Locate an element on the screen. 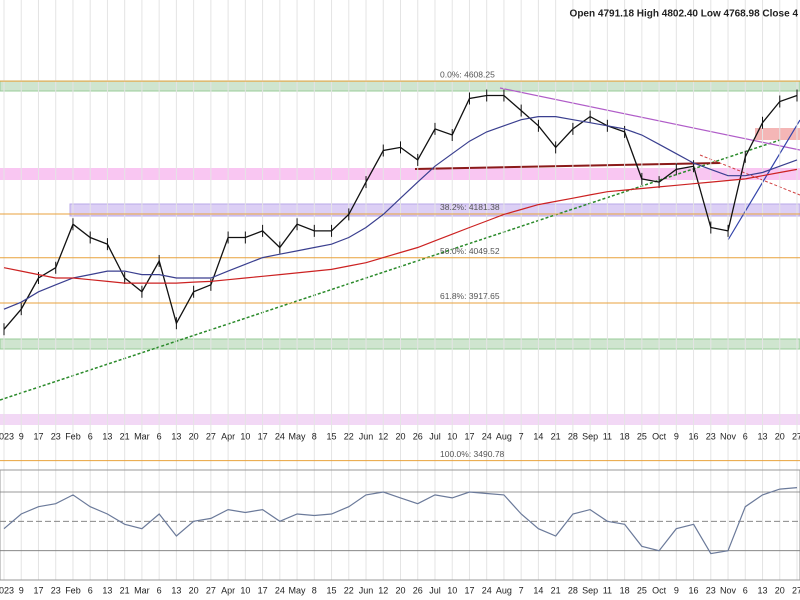 Image resolution: width=800 pixels, height=600 pixels. rsi-line is located at coordinates (400, 521).